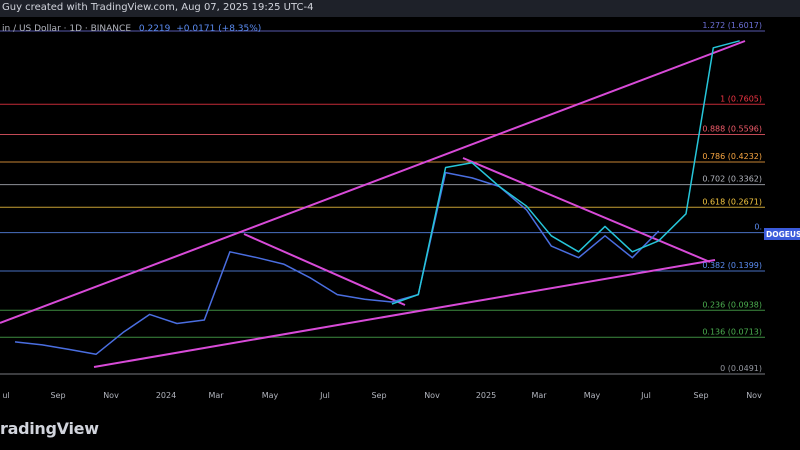  I want to click on fib-label-0-236: 0.236 (0.0938), so click(732, 304).